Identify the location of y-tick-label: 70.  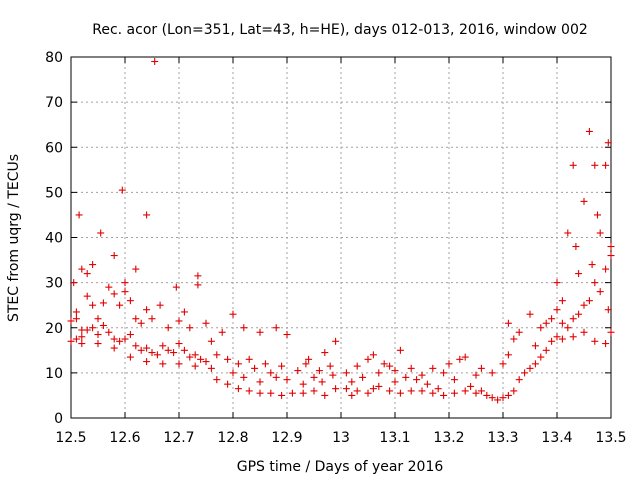
(54, 103).